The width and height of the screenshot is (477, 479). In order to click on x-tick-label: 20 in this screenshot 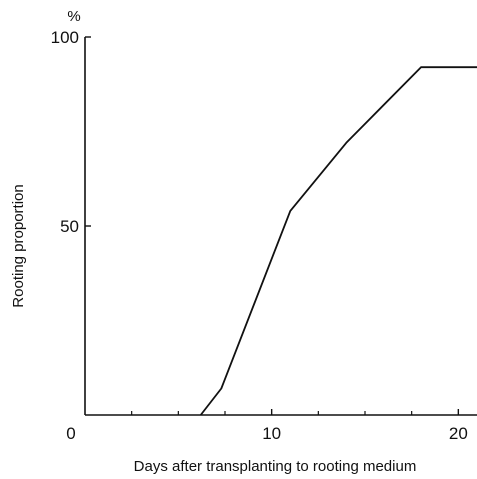, I will do `click(458, 433)`.